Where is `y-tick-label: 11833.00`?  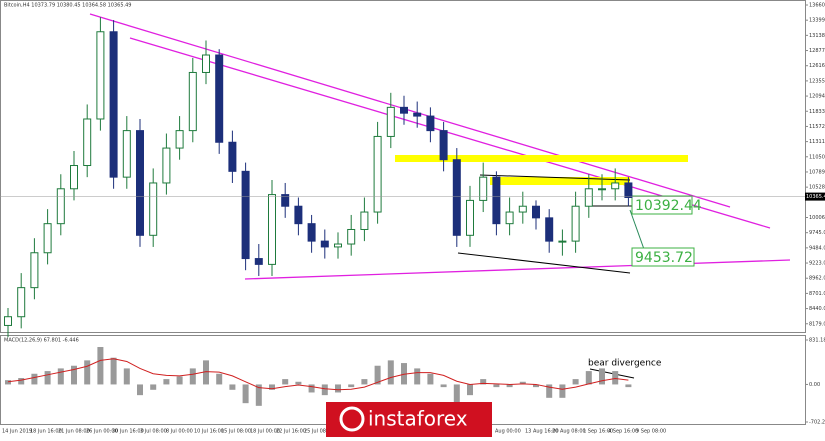 y-tick-label: 11833.00 is located at coordinates (817, 112).